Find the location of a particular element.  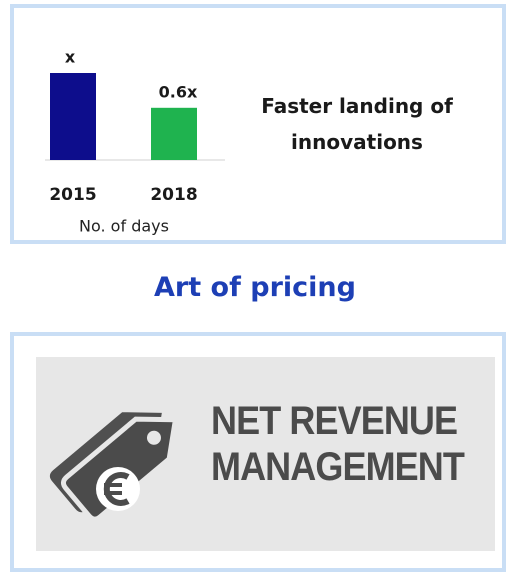

logo-text: NET REVENUE is located at coordinates (334, 421).